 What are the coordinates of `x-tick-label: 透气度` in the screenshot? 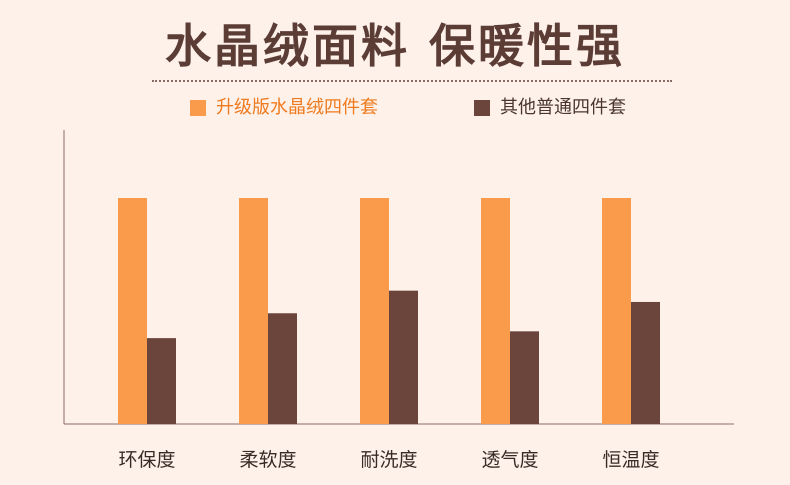 It's located at (509, 460).